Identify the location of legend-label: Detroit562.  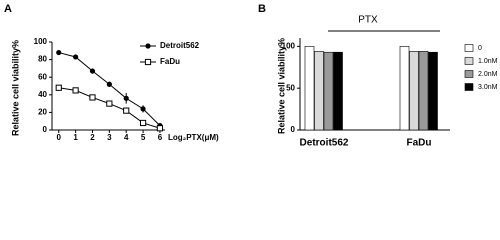
(180, 45).